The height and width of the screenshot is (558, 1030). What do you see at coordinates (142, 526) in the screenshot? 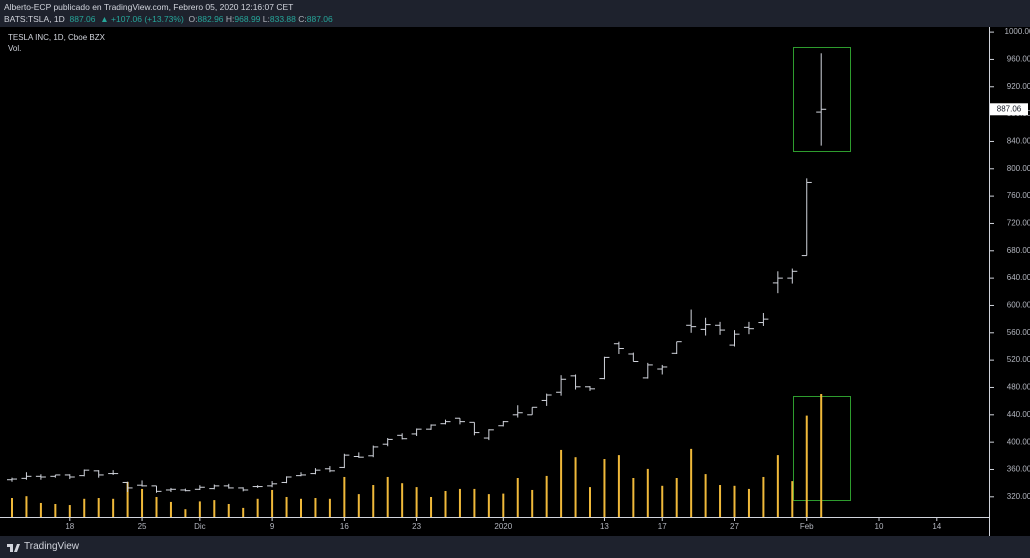
I see `x-tick-label: 25` at bounding box center [142, 526].